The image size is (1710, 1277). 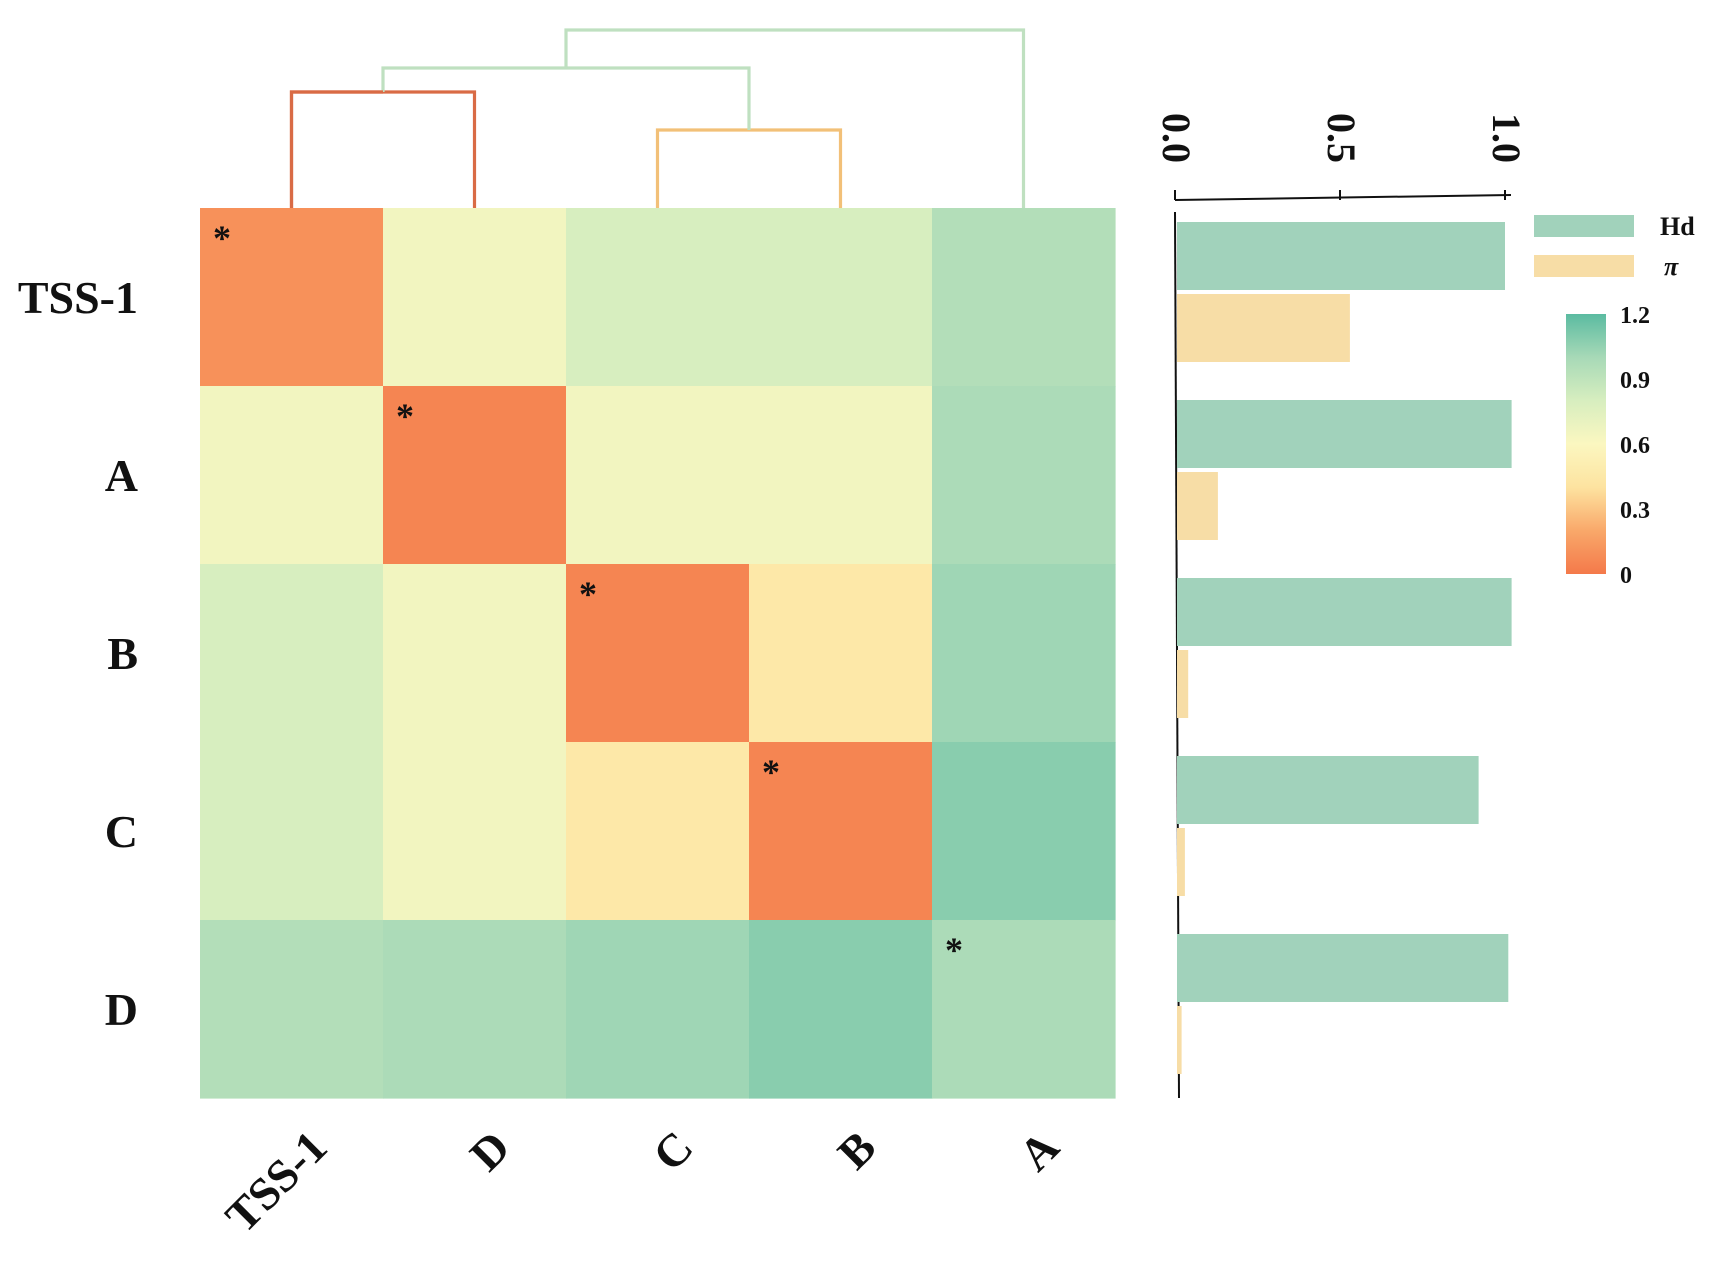 What do you see at coordinates (1584, 266) in the screenshot?
I see `legend-swatch-pi` at bounding box center [1584, 266].